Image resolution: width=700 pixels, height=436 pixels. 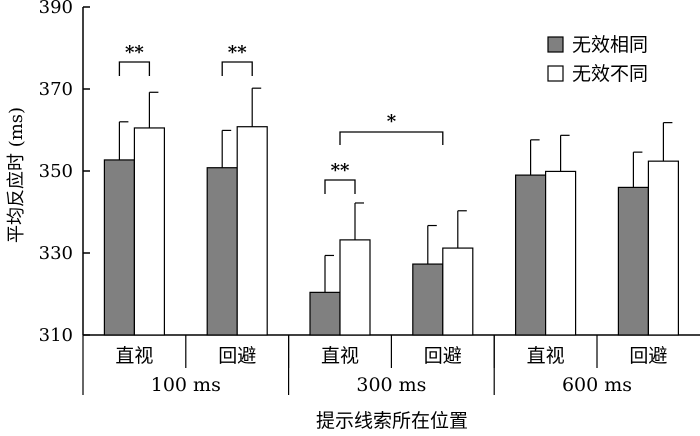 What do you see at coordinates (391, 385) in the screenshot?
I see `group-label: 300 ms` at bounding box center [391, 385].